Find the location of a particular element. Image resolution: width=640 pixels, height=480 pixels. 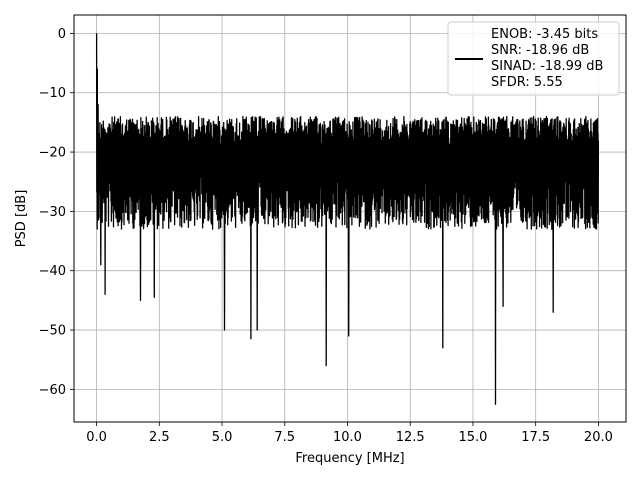

legend-sfdr: SFDR: 5.55 is located at coordinates (527, 82).